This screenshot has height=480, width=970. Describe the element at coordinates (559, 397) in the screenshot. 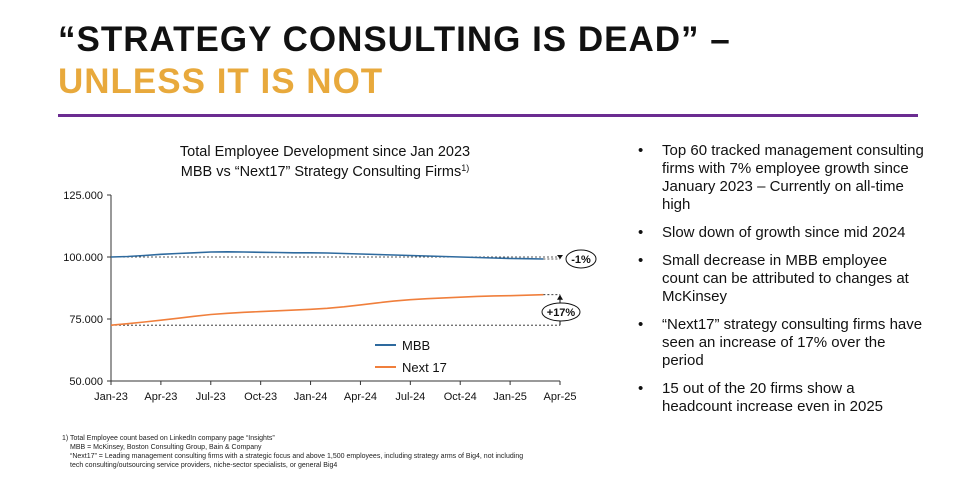

I see `x-tick-label: Apr-25` at that location.